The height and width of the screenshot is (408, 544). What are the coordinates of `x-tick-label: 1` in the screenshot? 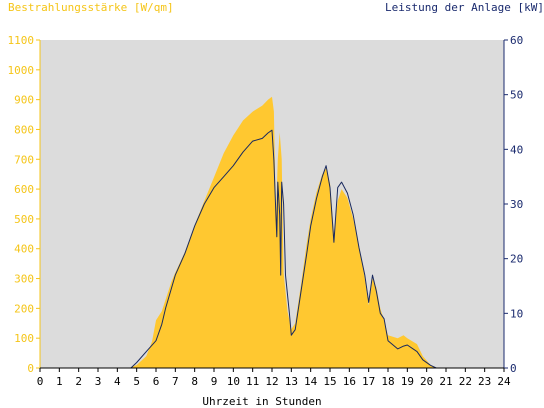 It's located at (59, 381).